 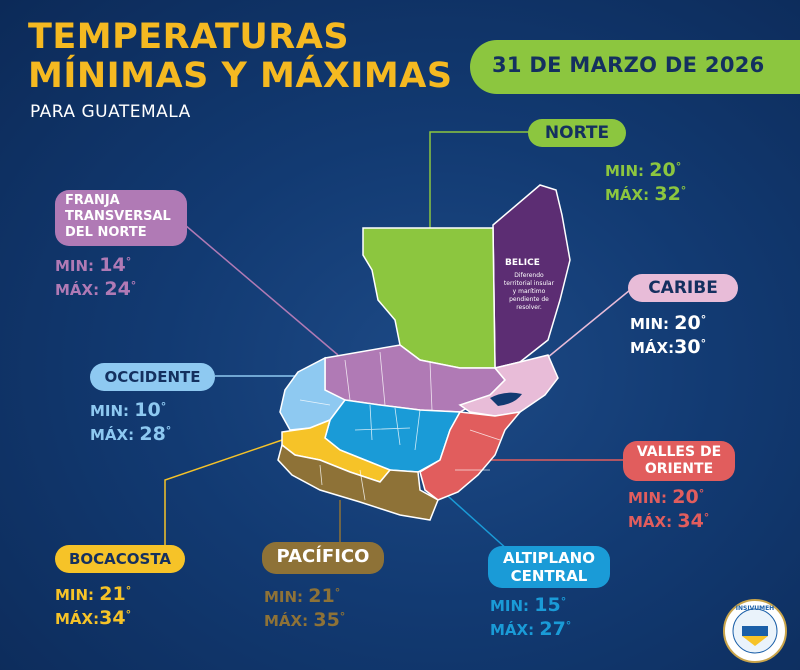 I want to click on franja-name-3: DEL NORTE, so click(x=106, y=232).